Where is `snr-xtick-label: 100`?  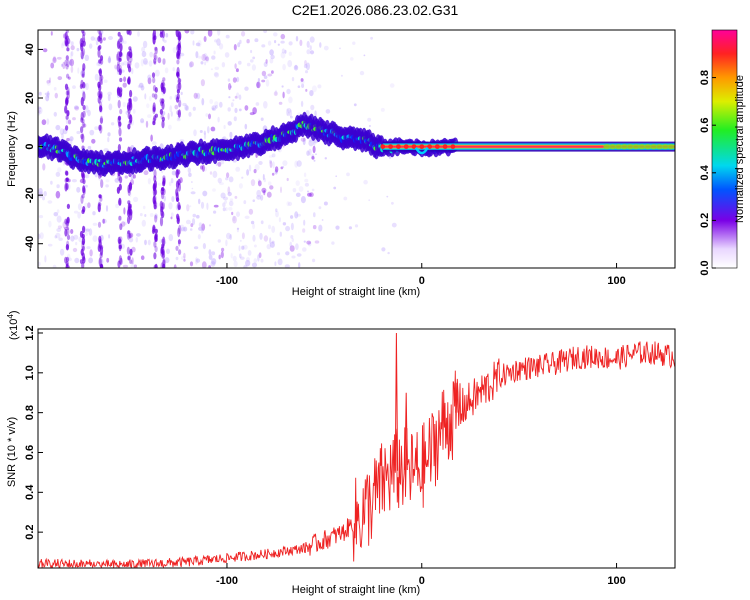 snr-xtick-label: 100 is located at coordinates (616, 581).